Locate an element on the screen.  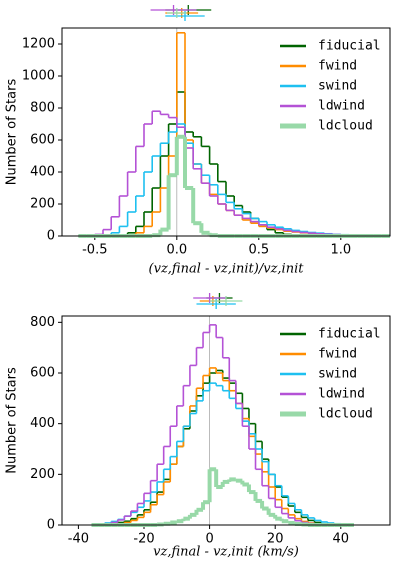
x-tick-label: -20 is located at coordinates (143, 539).